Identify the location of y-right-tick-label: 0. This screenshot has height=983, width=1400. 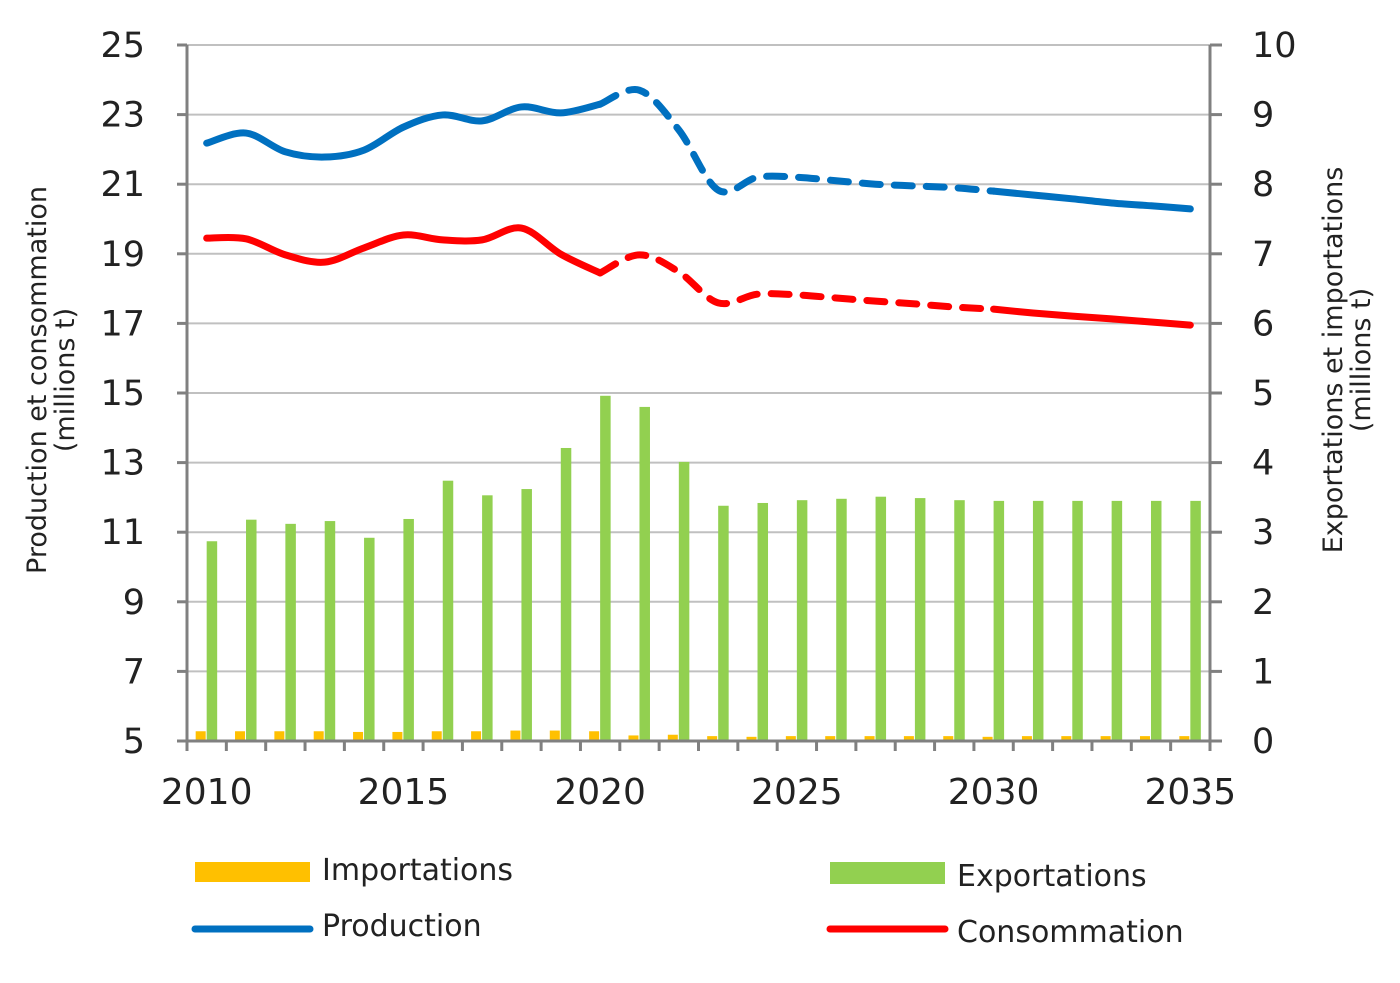
(1263, 742).